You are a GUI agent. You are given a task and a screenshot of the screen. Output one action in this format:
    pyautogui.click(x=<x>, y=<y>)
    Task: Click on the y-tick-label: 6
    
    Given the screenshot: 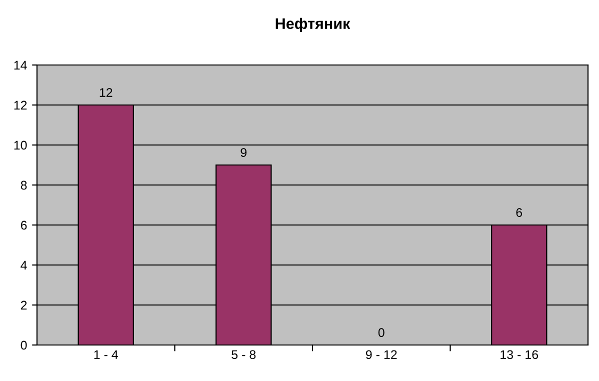 What is the action you would take?
    pyautogui.click(x=23, y=225)
    